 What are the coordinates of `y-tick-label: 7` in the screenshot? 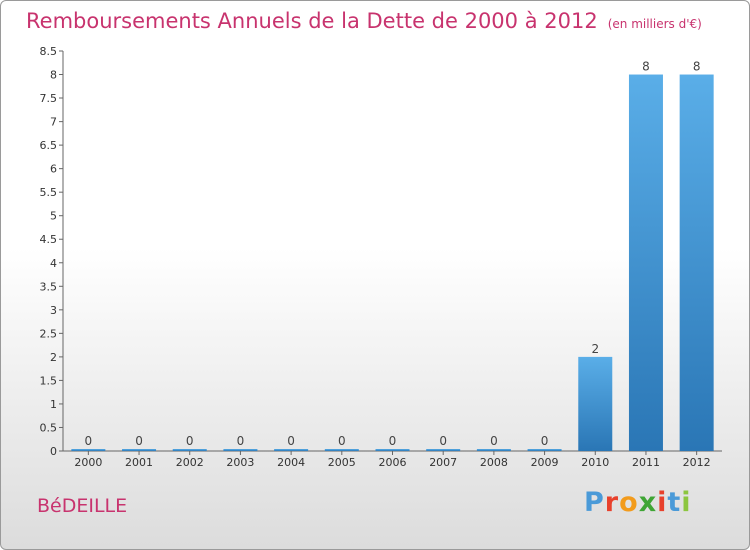 It's located at (53, 122).